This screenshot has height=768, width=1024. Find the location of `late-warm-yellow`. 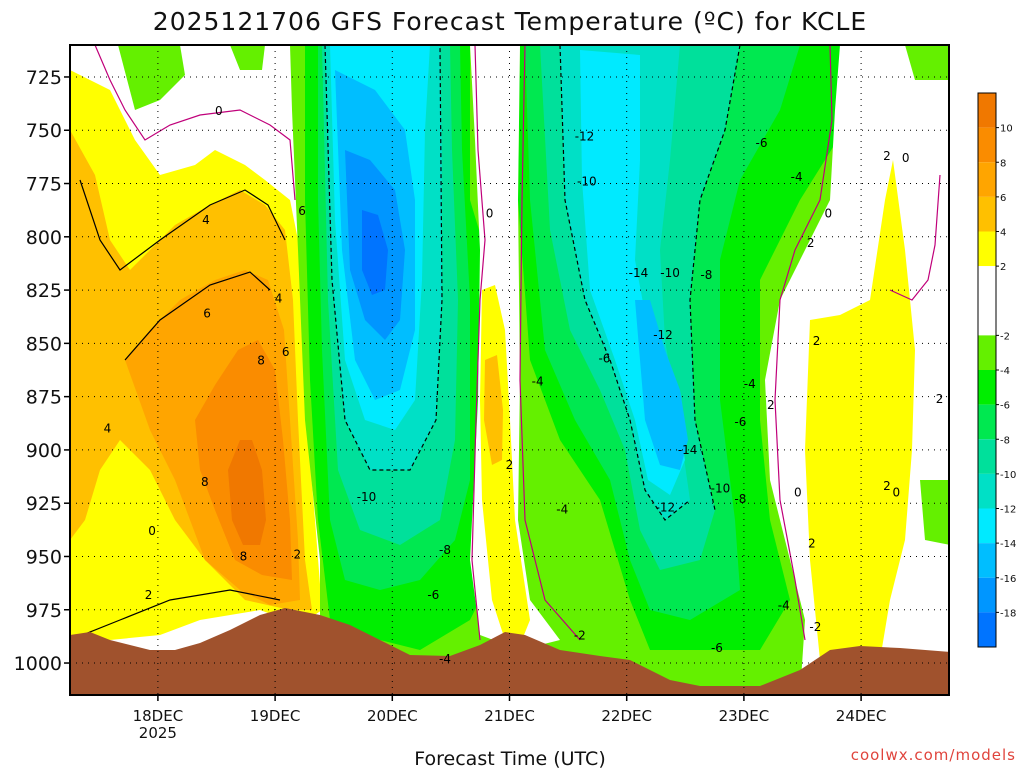

late-warm-yellow is located at coordinates (860, 410).